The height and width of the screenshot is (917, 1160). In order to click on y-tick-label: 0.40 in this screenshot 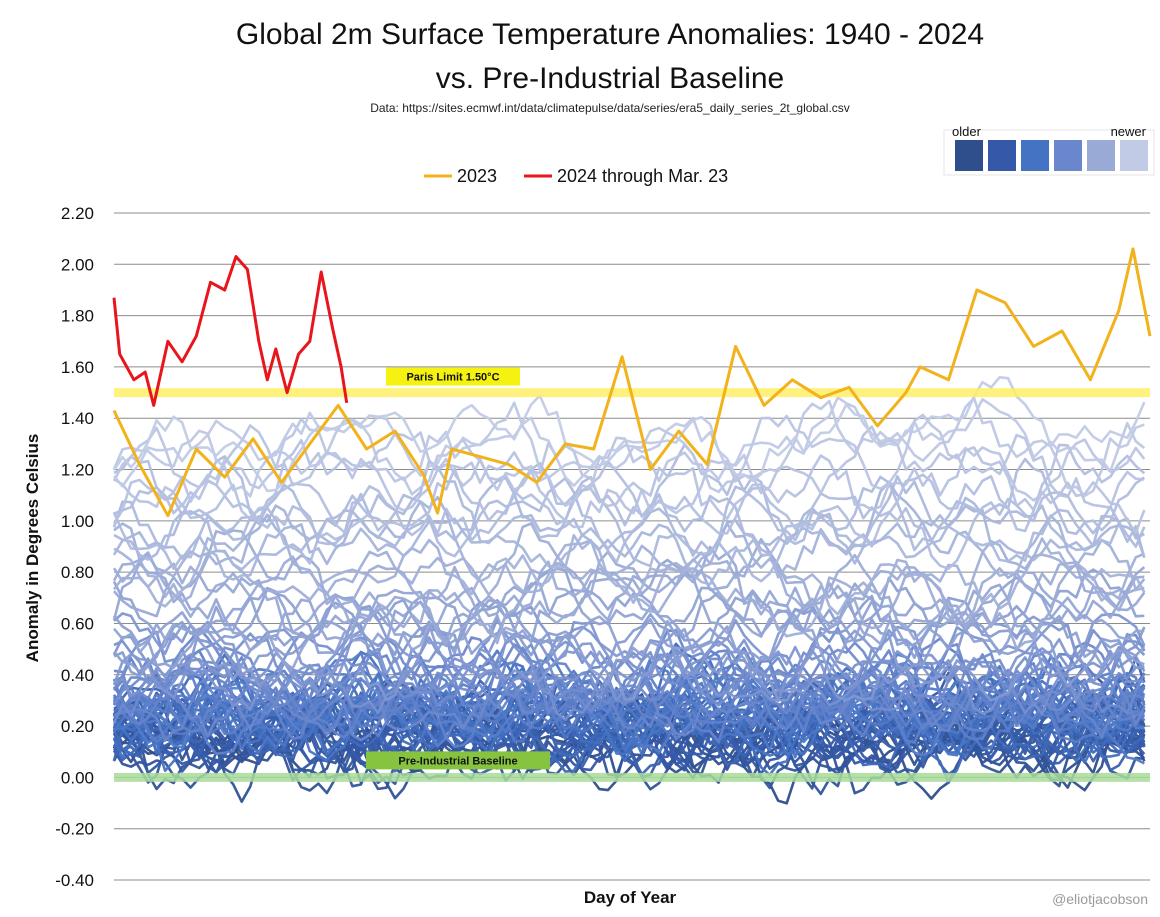, I will do `click(77, 675)`.